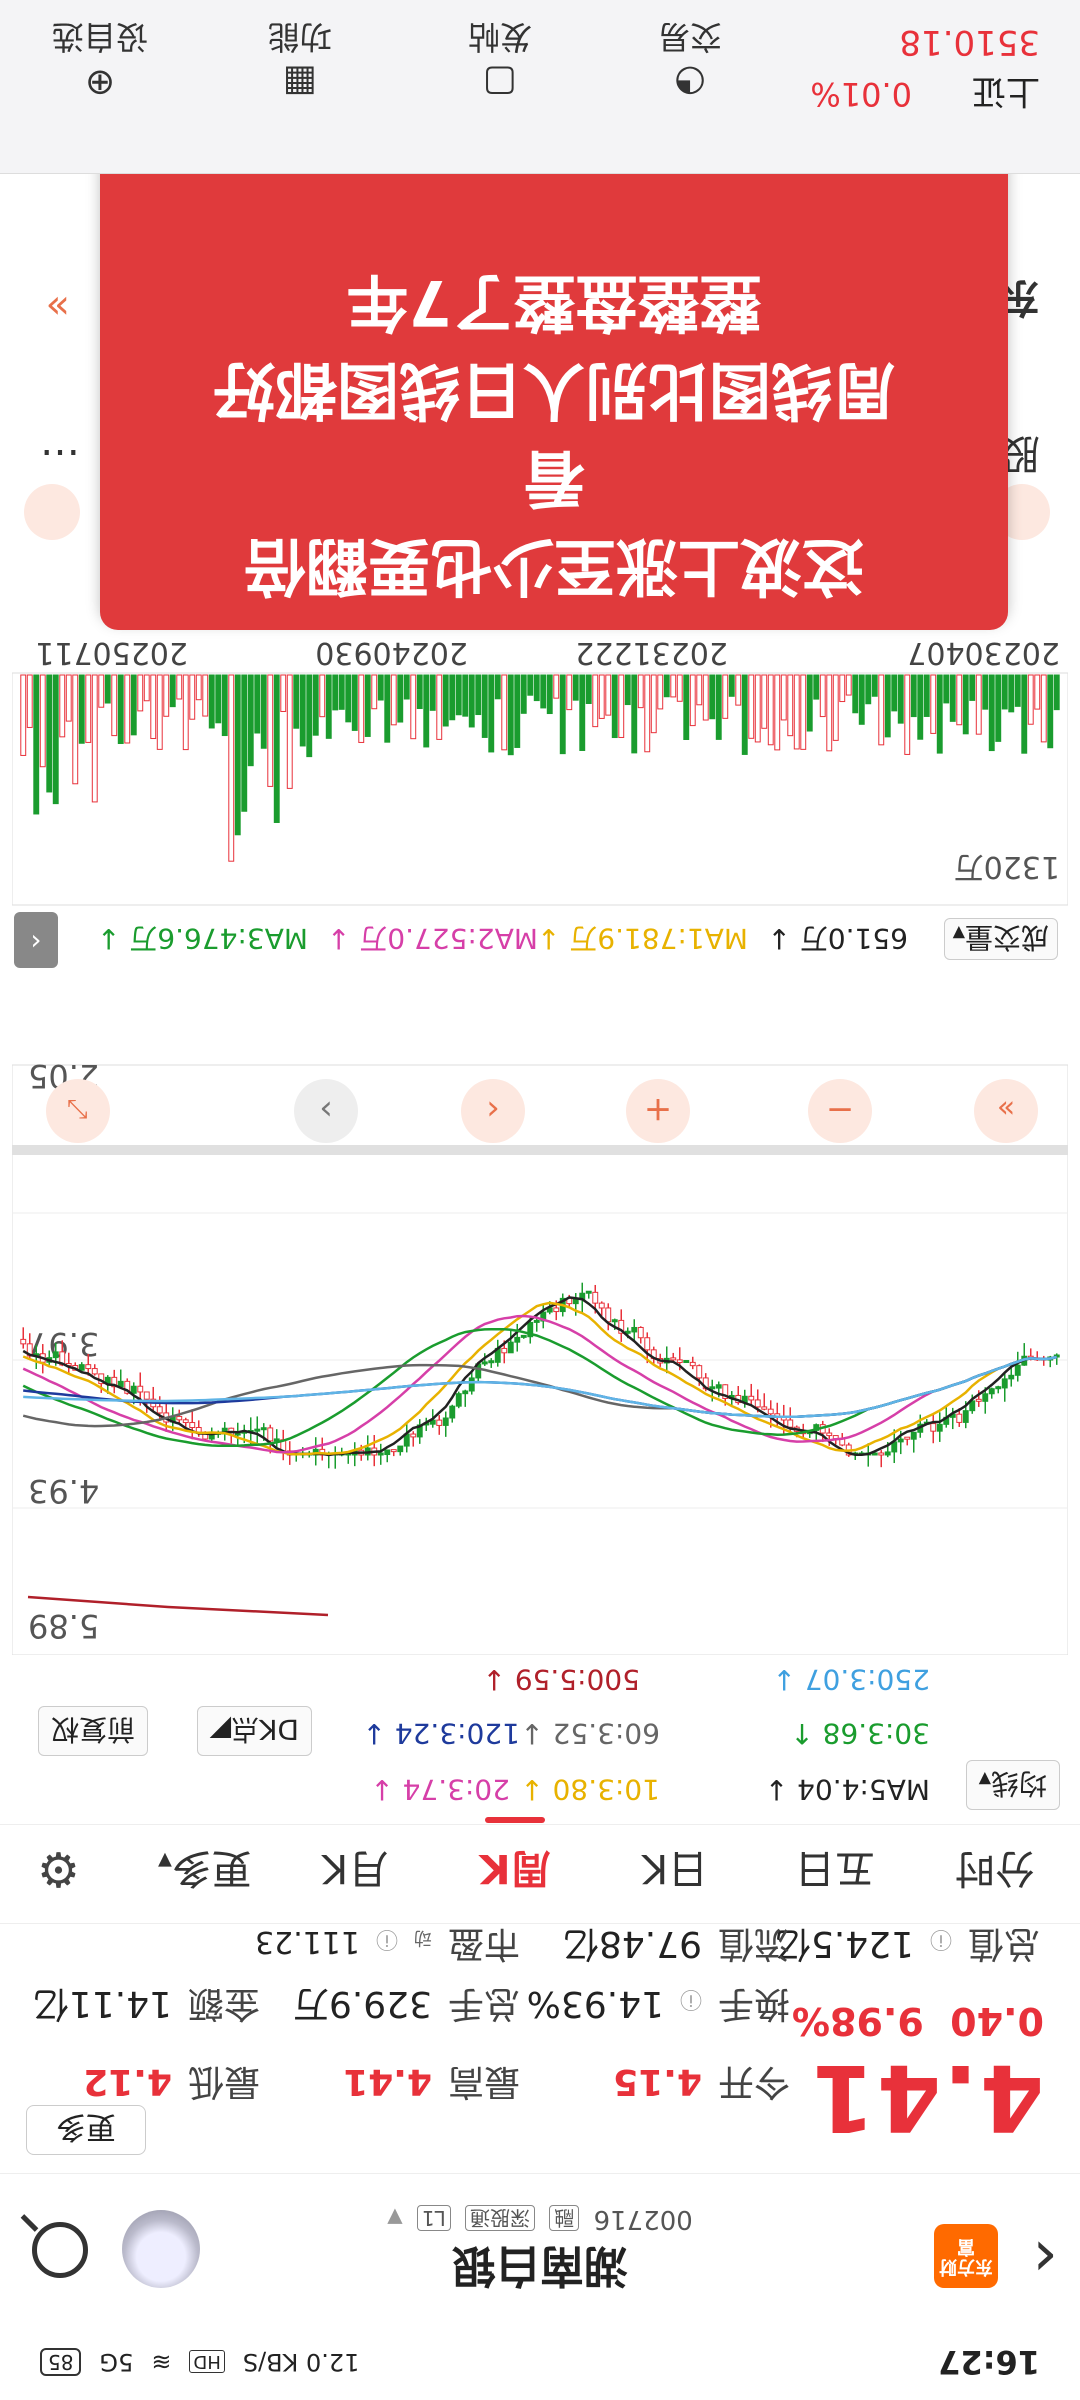  Describe the element at coordinates (590, 1789) in the screenshot. I see `ma10-value: 10:3.80 ↓` at that location.